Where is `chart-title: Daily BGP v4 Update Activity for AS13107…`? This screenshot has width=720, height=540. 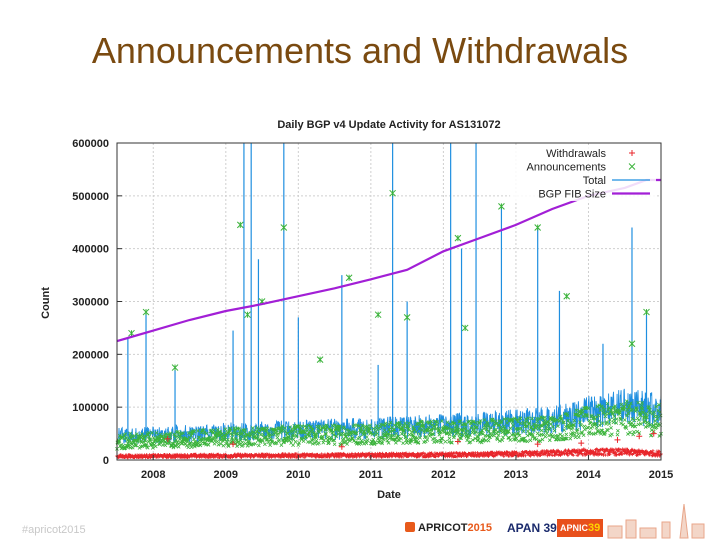 chart-title: Daily BGP v4 Update Activity for AS13107… is located at coordinates (388, 125).